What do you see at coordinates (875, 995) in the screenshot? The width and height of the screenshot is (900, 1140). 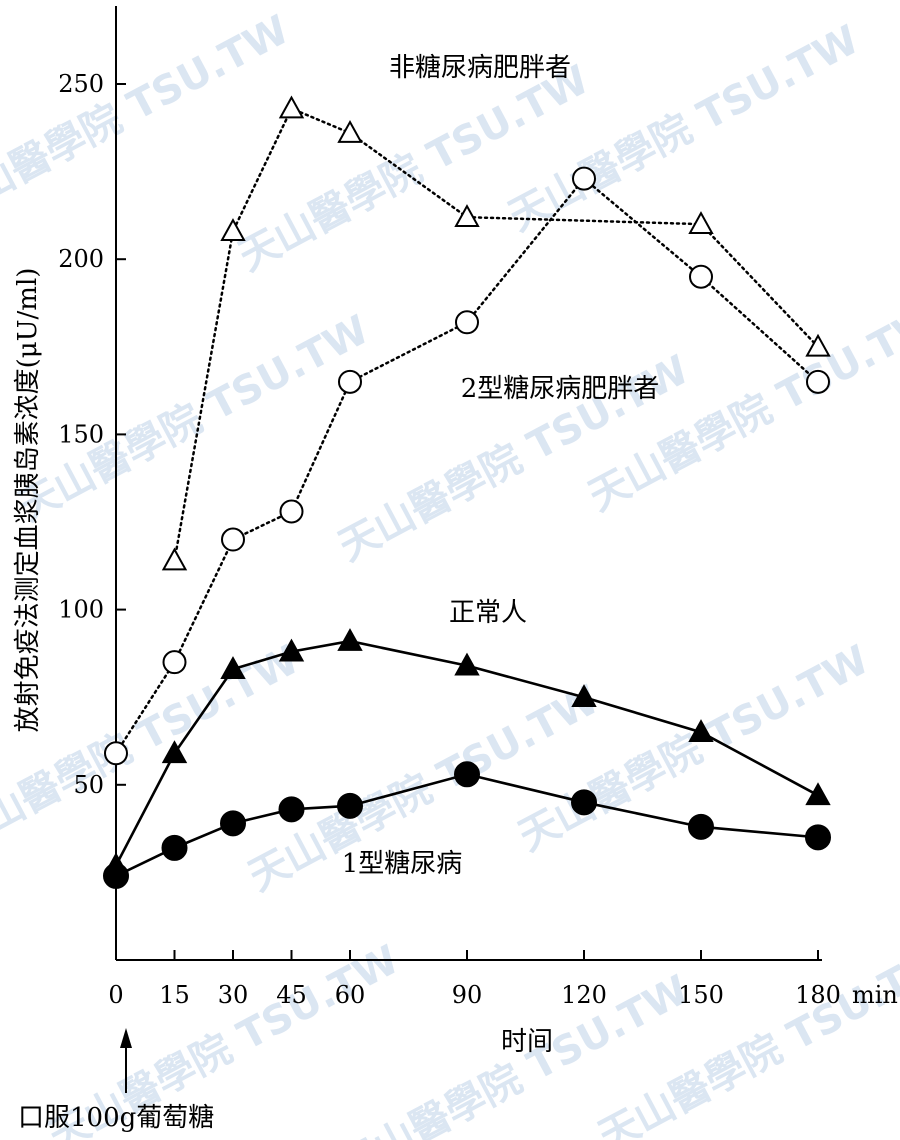 I see `x-unit-label: min` at bounding box center [875, 995].